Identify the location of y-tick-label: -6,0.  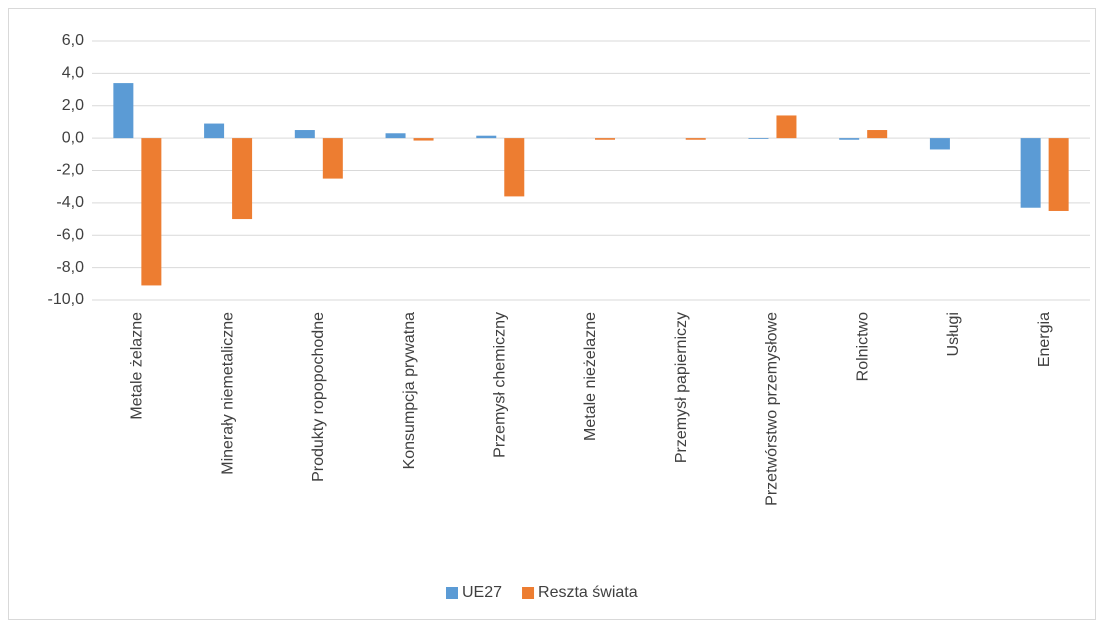
(70, 234).